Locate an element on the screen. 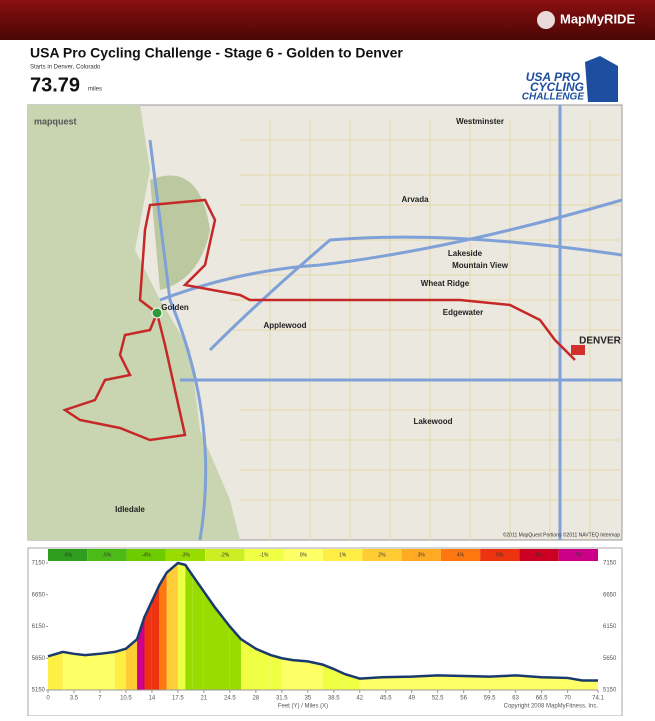  x-tick-label: 45.5 is located at coordinates (386, 699).